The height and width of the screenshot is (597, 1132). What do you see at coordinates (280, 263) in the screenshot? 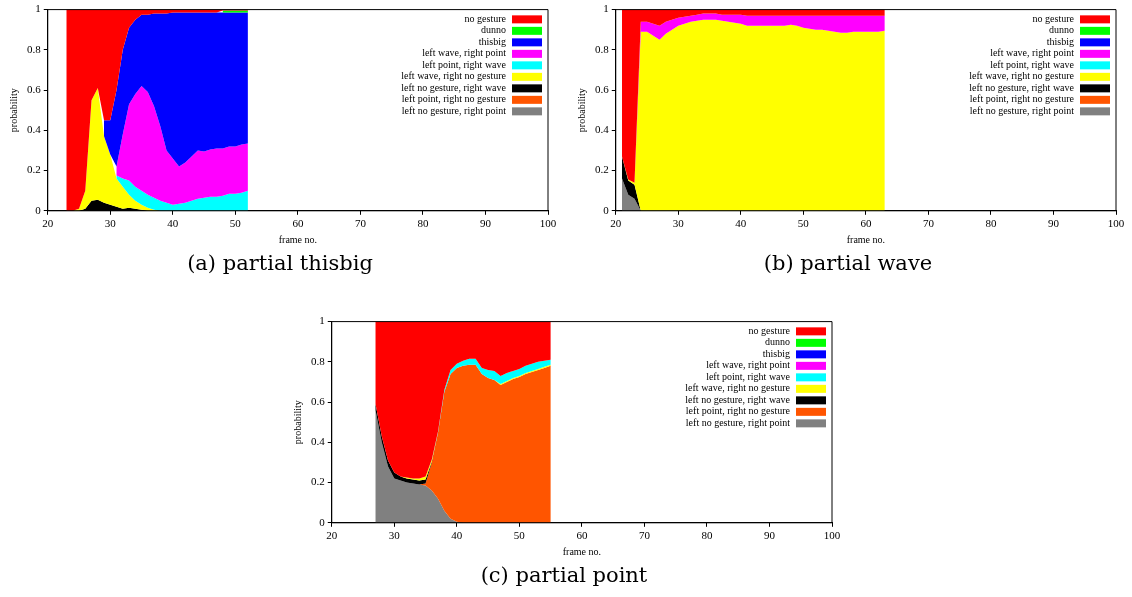
I see `text: (a) partial thisbig` at bounding box center [280, 263].